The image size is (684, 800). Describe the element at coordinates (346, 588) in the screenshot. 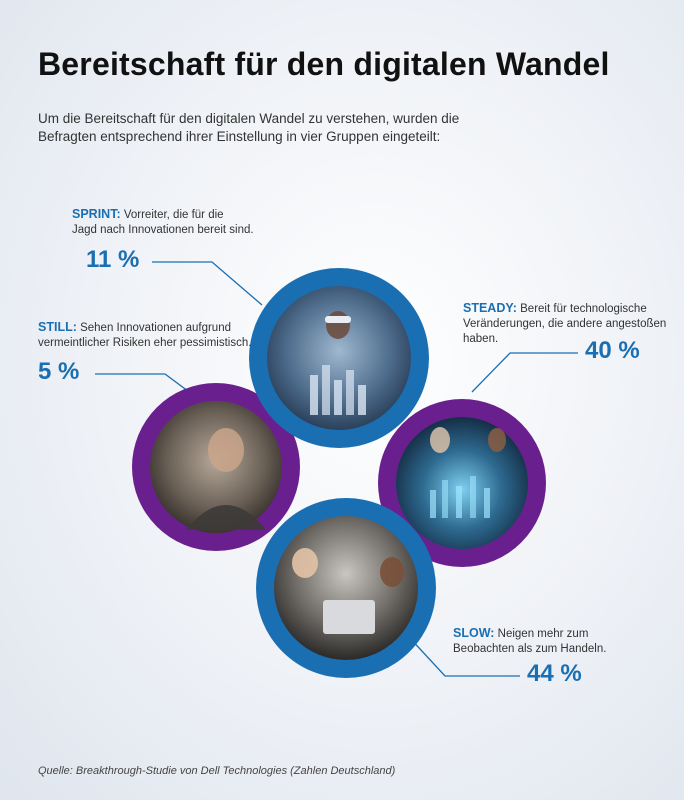

I see `slow-circle` at that location.